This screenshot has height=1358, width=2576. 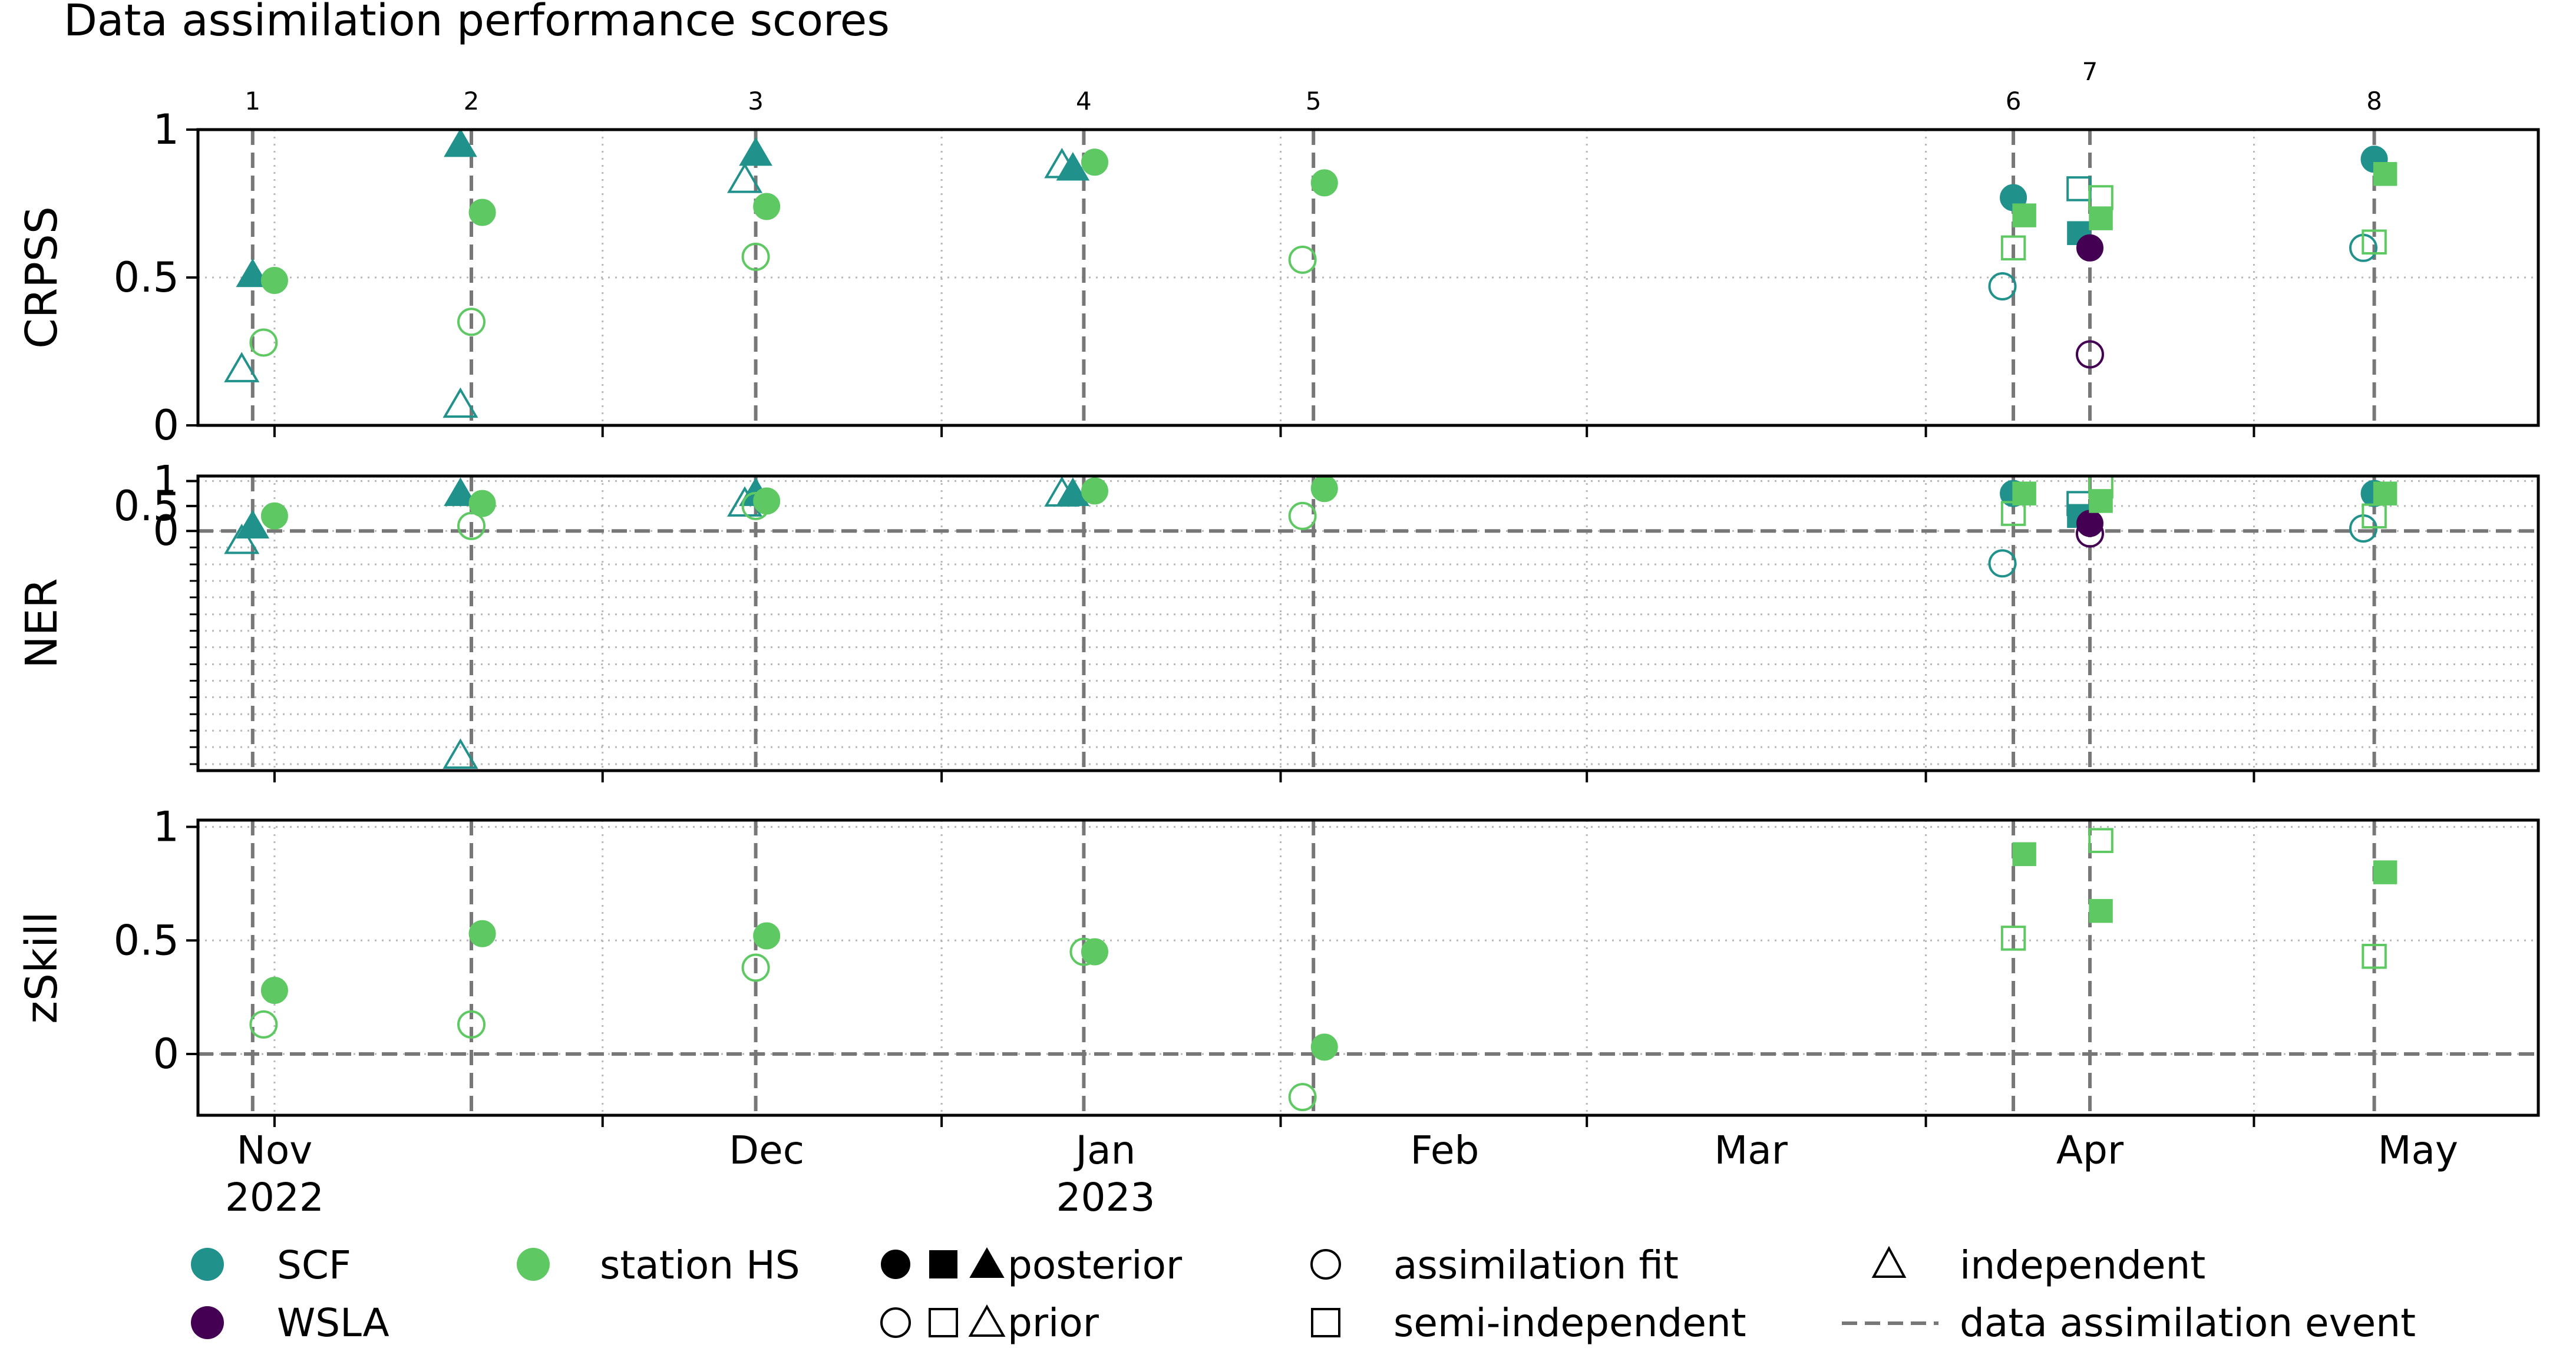 What do you see at coordinates (2090, 1150) in the screenshot?
I see `x-tick-label: Apr` at bounding box center [2090, 1150].